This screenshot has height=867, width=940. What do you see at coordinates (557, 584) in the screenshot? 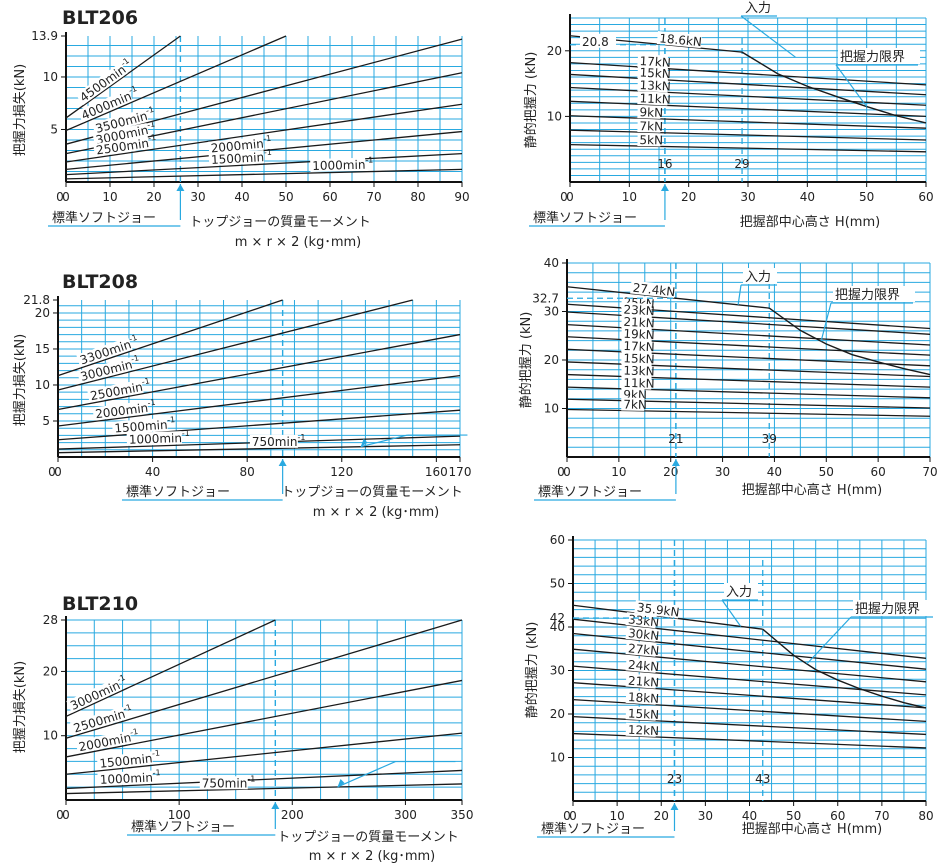
I see `y-tick-label: 50` at bounding box center [557, 584].